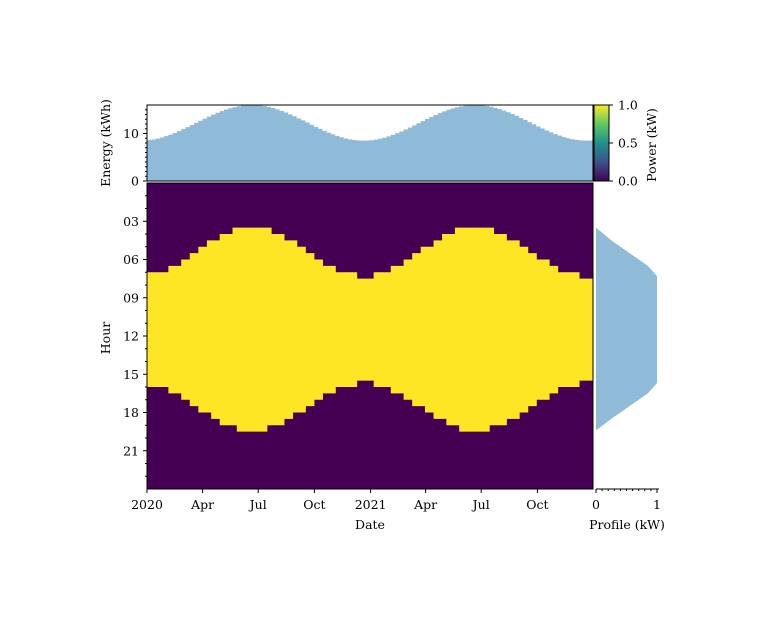  I want to click on energy-panel: 0 10 Energy (kWh), so click(346, 144).